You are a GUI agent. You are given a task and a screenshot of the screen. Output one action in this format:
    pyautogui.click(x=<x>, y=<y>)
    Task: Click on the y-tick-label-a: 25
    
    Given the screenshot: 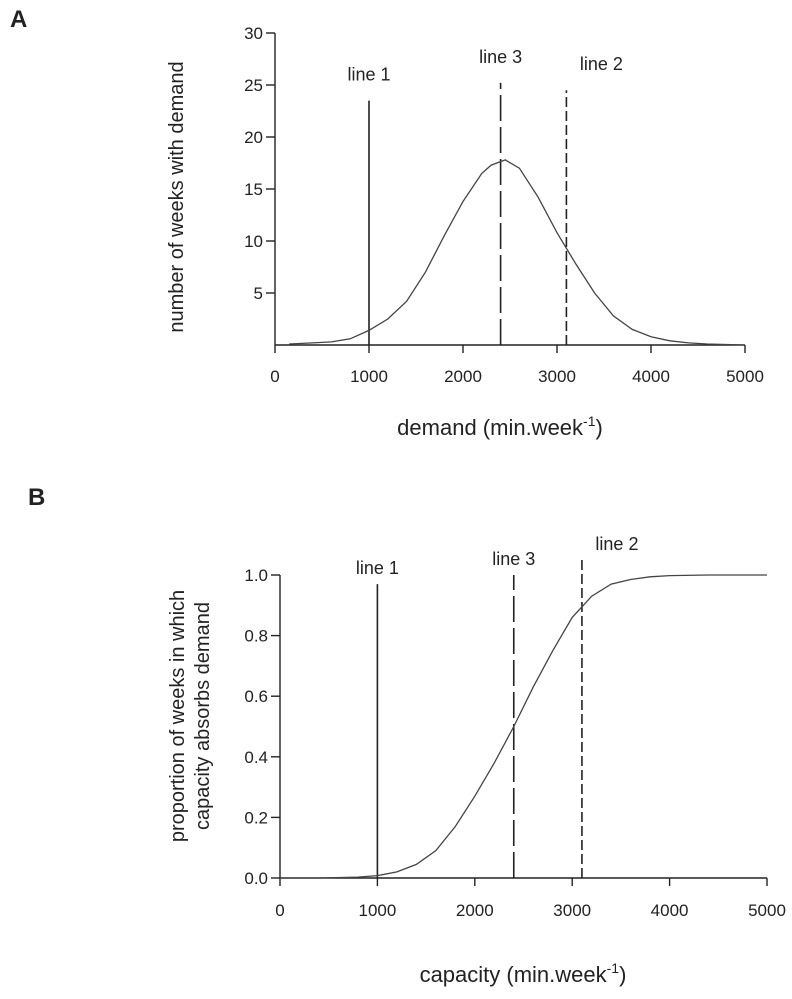 What is the action you would take?
    pyautogui.click(x=253, y=85)
    